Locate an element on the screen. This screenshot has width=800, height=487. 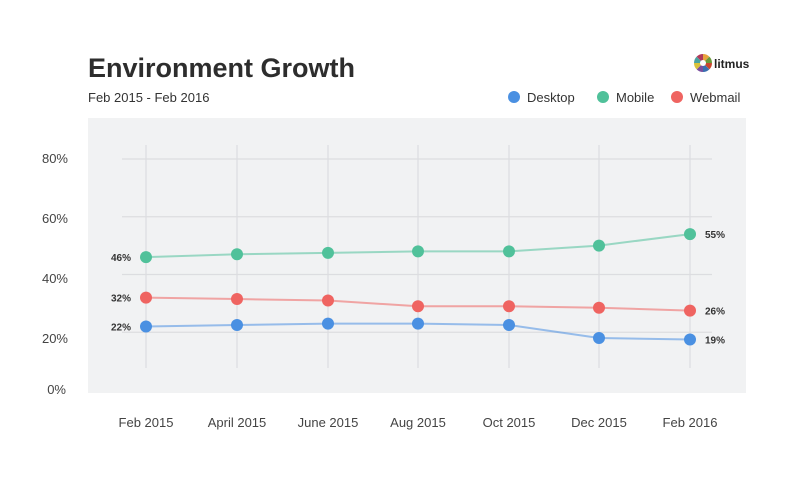
x-tick-oct-2015: Oct 2015 is located at coordinates (509, 422).